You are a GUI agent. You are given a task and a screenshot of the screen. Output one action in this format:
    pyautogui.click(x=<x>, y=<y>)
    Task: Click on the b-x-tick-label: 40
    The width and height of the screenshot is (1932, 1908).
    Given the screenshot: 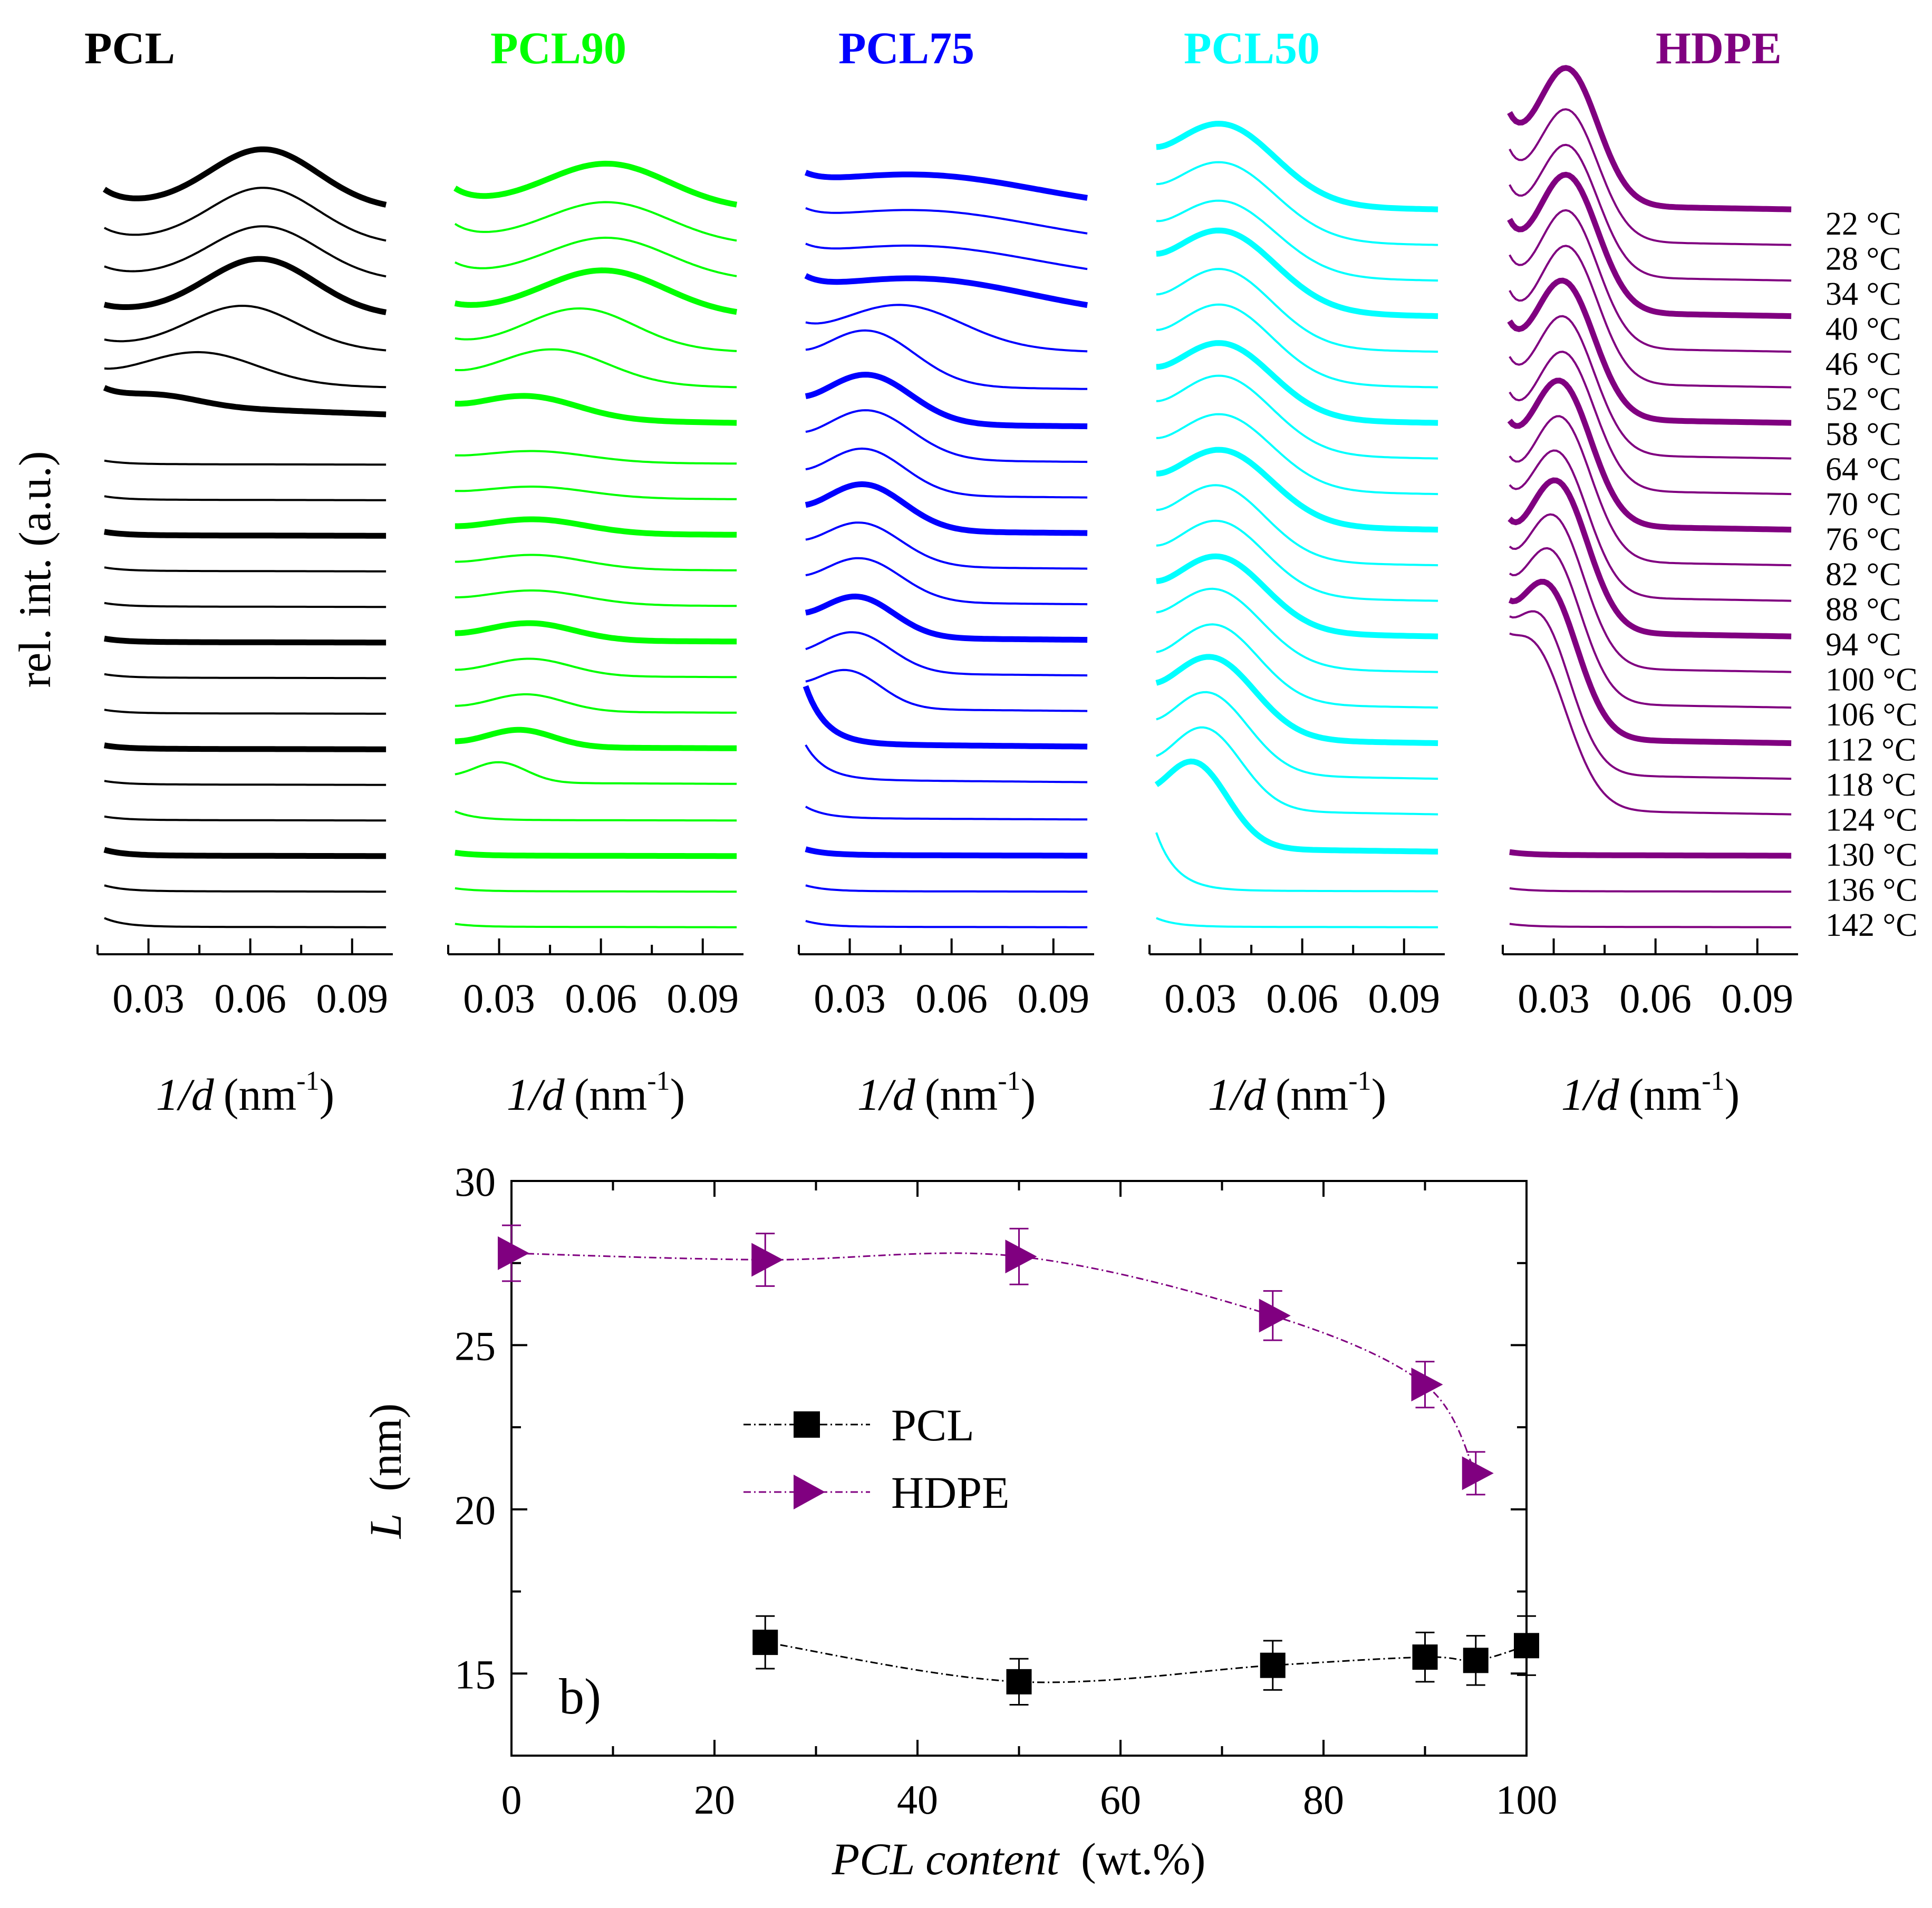 What is the action you would take?
    pyautogui.click(x=918, y=1800)
    